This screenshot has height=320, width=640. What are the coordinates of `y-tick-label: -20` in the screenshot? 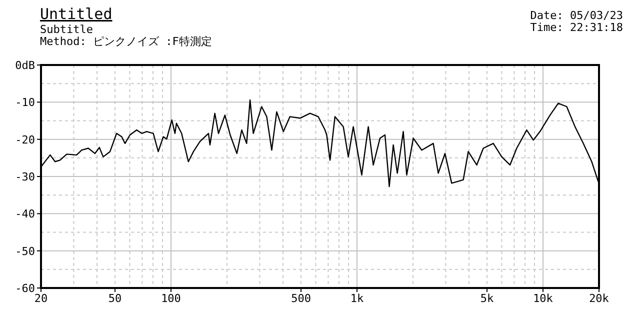 It's located at (25, 139).